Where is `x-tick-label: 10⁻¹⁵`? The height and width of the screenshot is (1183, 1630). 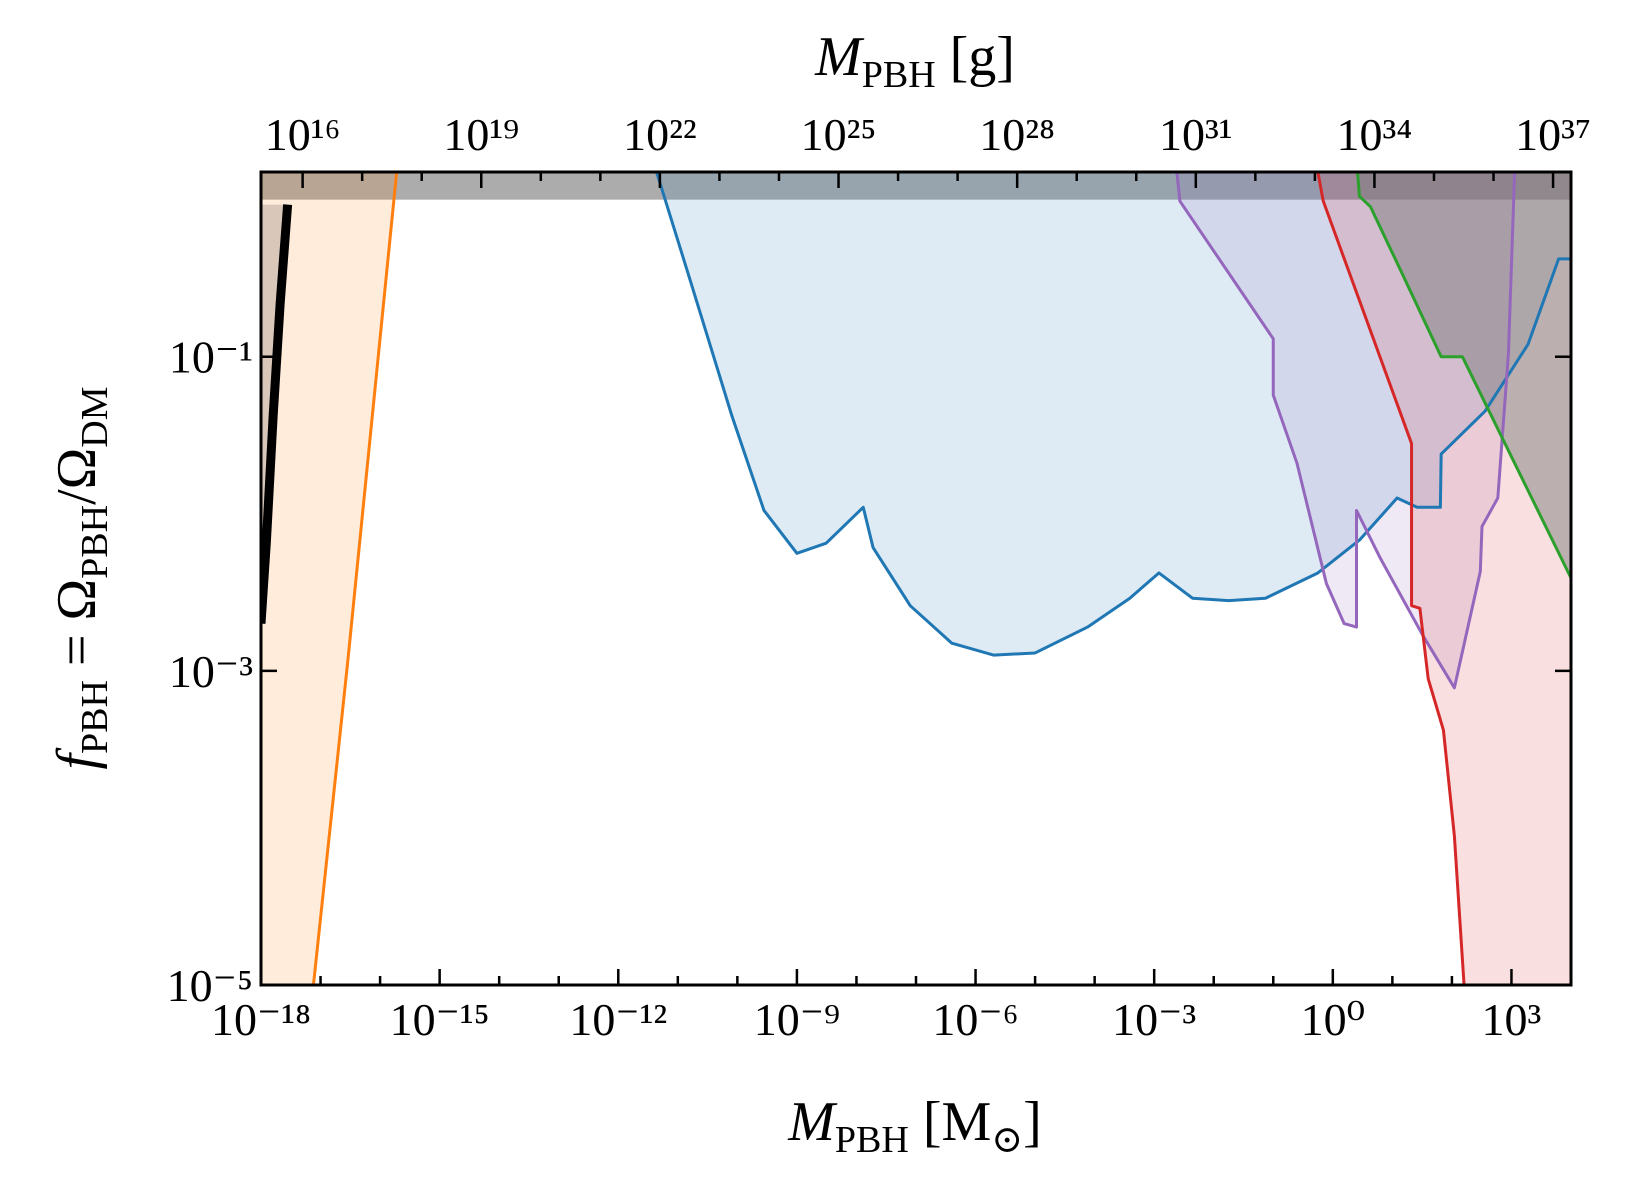
x-tick-label: 10⁻¹⁵ is located at coordinates (440, 1019).